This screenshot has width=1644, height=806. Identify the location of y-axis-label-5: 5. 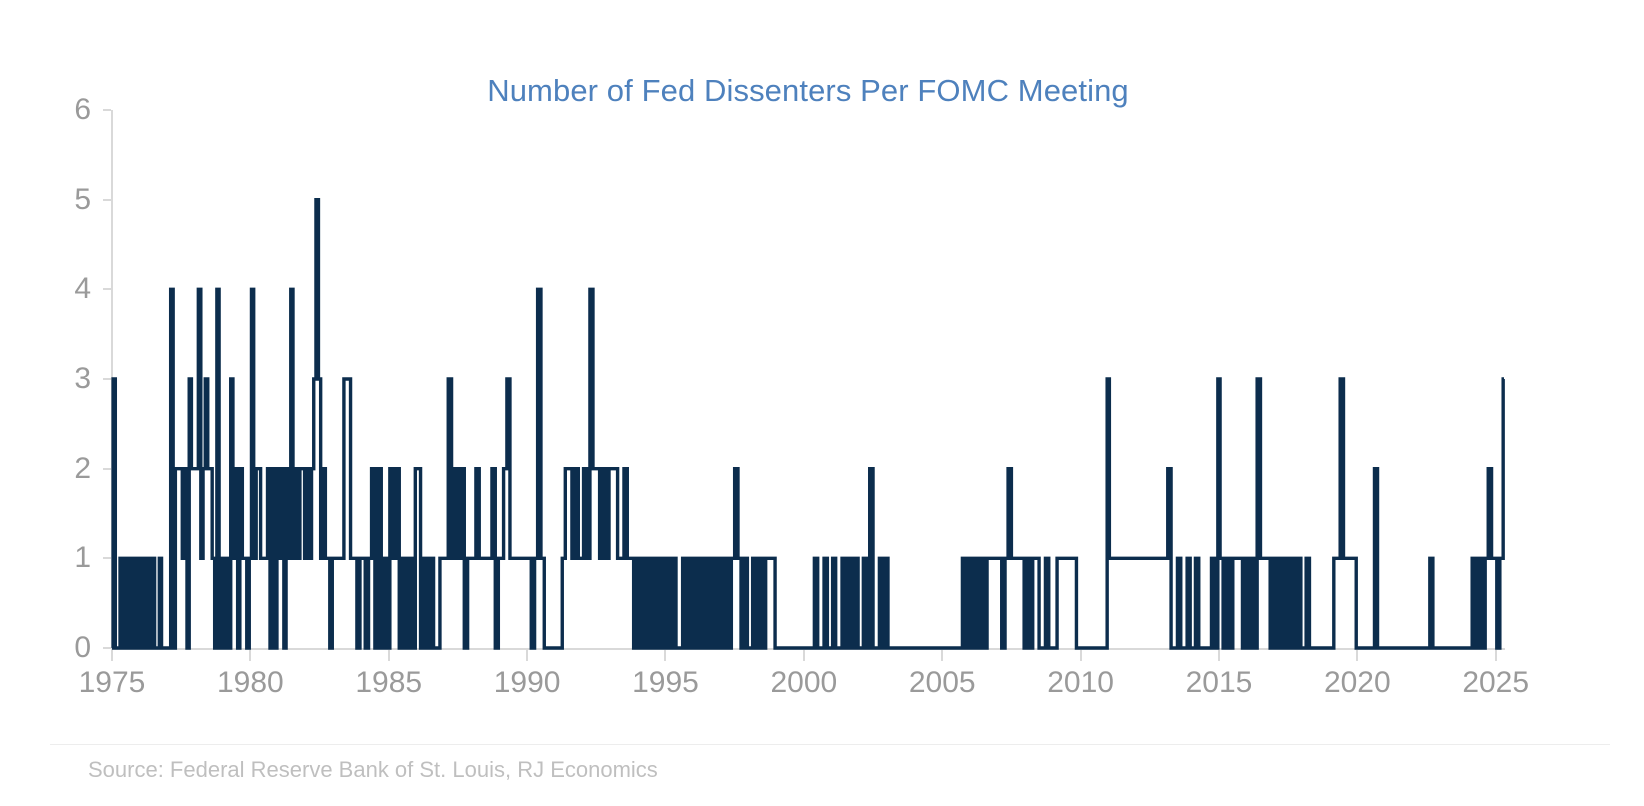
(82, 199).